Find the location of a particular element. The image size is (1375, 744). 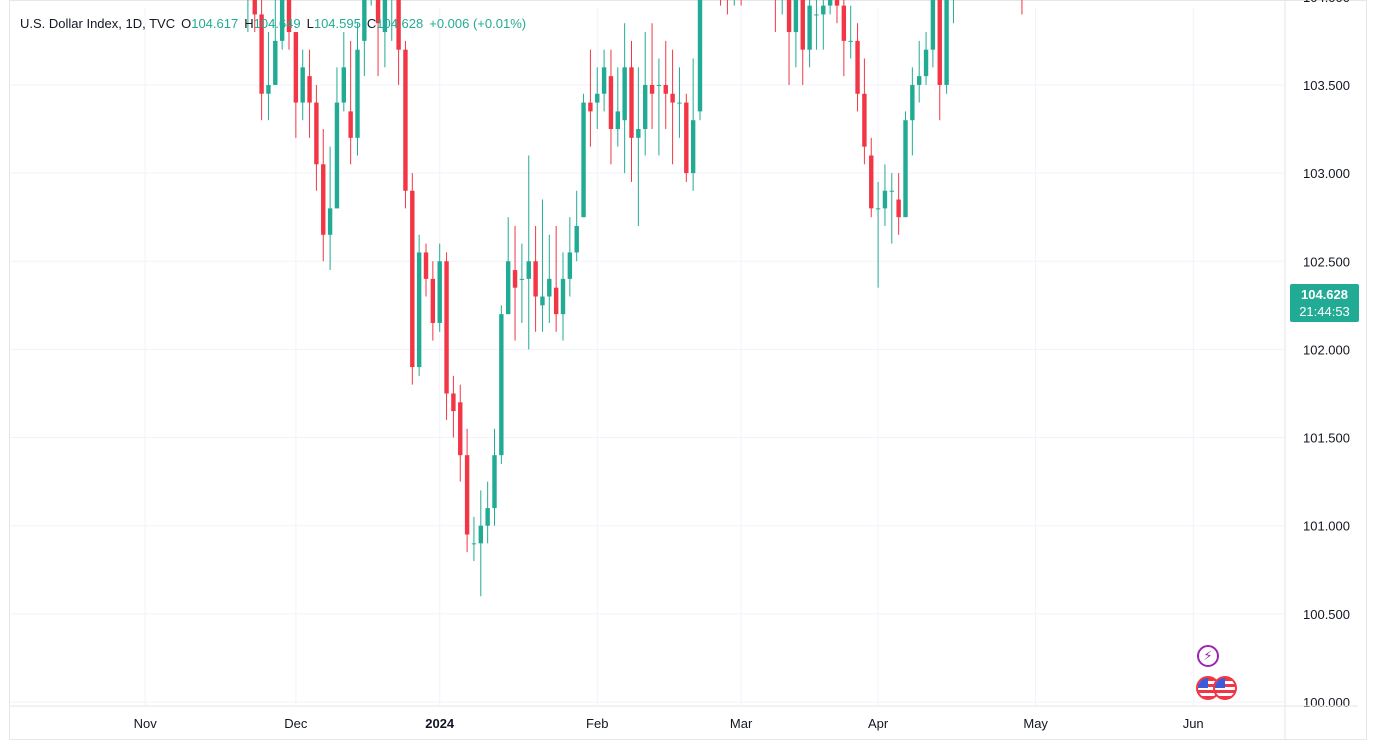

y-tick-label: 103.500 is located at coordinates (1326, 85).